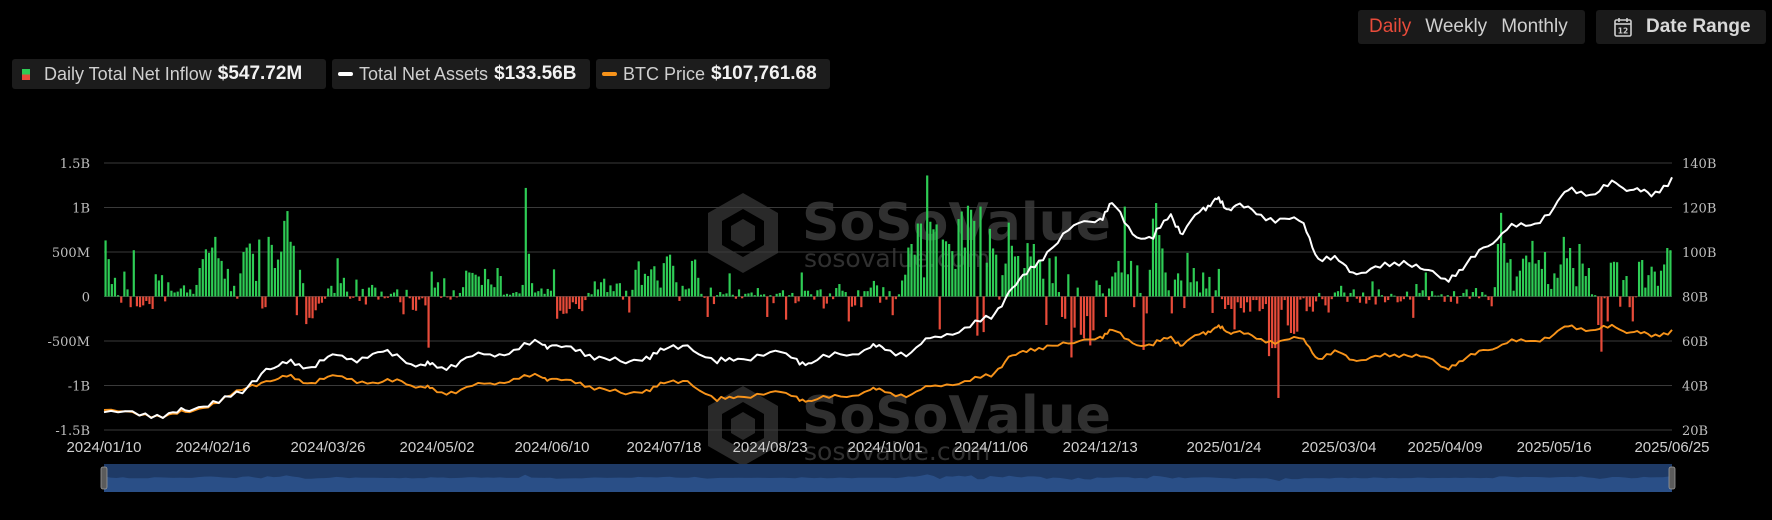 This screenshot has width=1772, height=520. Describe the element at coordinates (888, 478) in the screenshot. I see `range-navigator` at that location.